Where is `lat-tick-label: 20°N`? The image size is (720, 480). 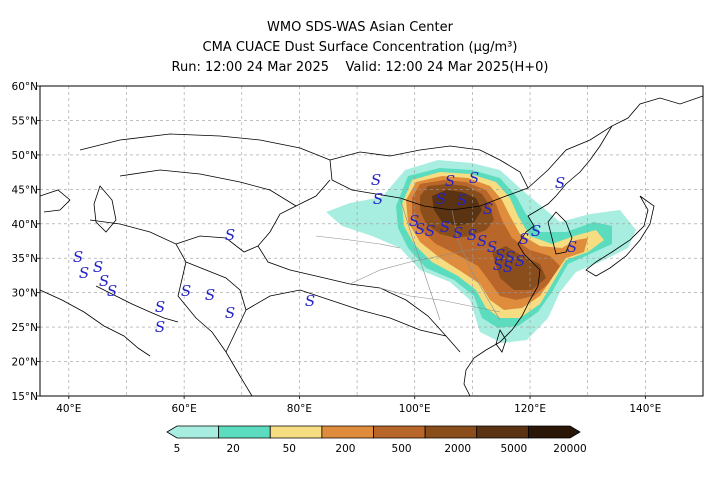 lat-tick-label: 20°N is located at coordinates (25, 363).